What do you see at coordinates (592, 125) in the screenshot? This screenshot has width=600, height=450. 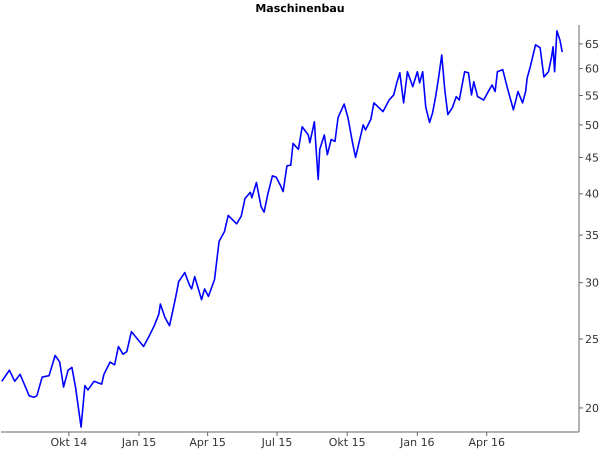 I see `y-tick-label: 50` at bounding box center [592, 125].